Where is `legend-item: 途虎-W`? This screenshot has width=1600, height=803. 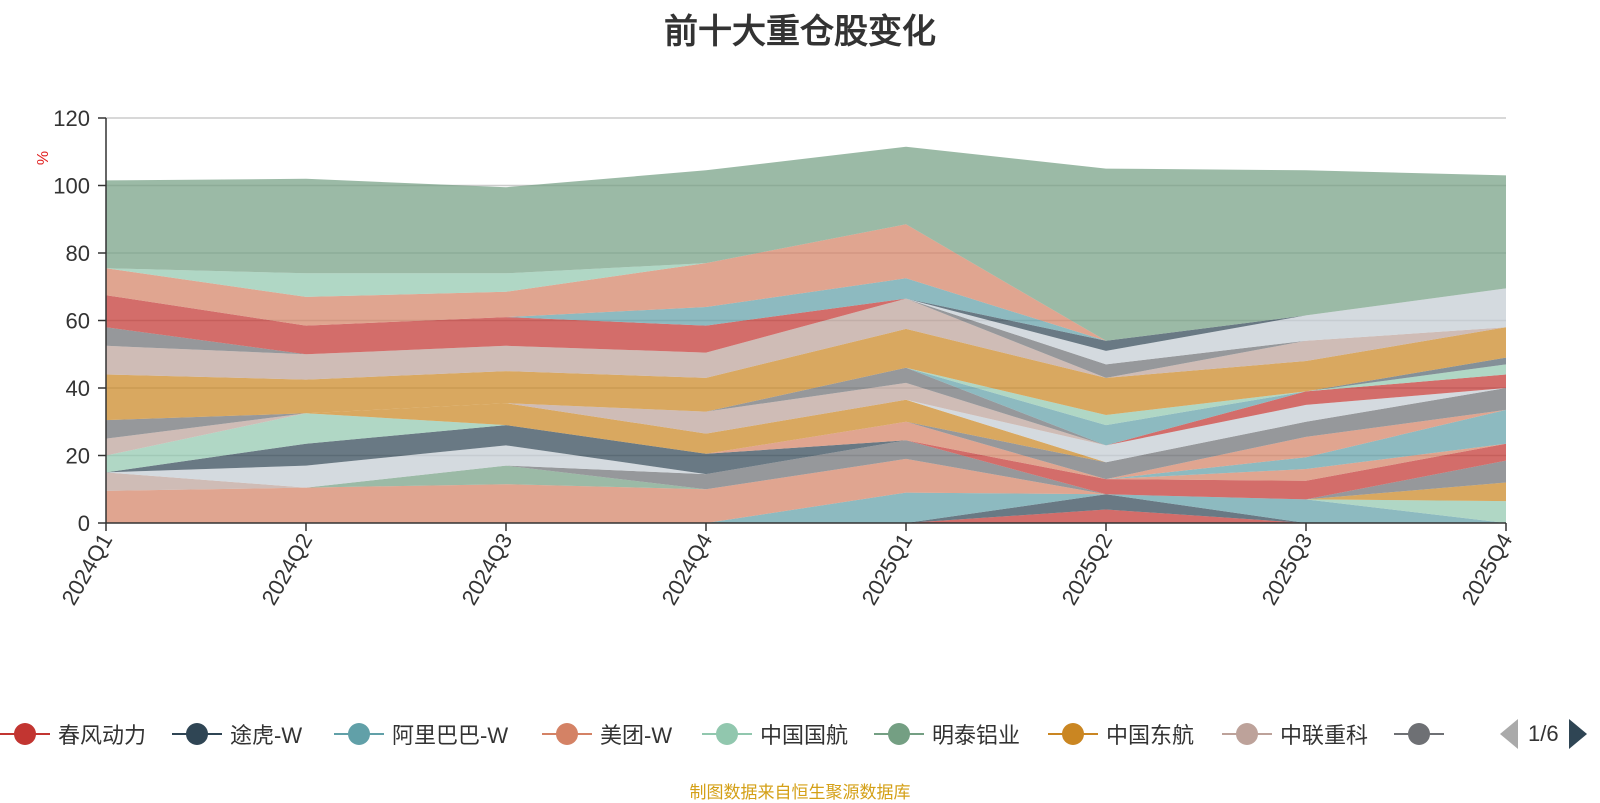 legend-item: 途虎-W is located at coordinates (237, 734).